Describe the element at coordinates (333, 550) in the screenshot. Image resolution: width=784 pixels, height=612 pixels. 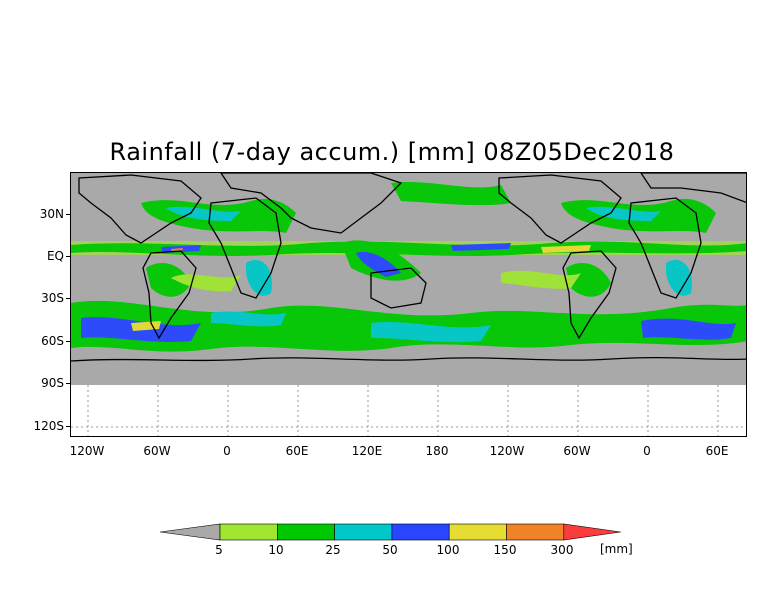
I see `legend-label-25: 25` at that location.